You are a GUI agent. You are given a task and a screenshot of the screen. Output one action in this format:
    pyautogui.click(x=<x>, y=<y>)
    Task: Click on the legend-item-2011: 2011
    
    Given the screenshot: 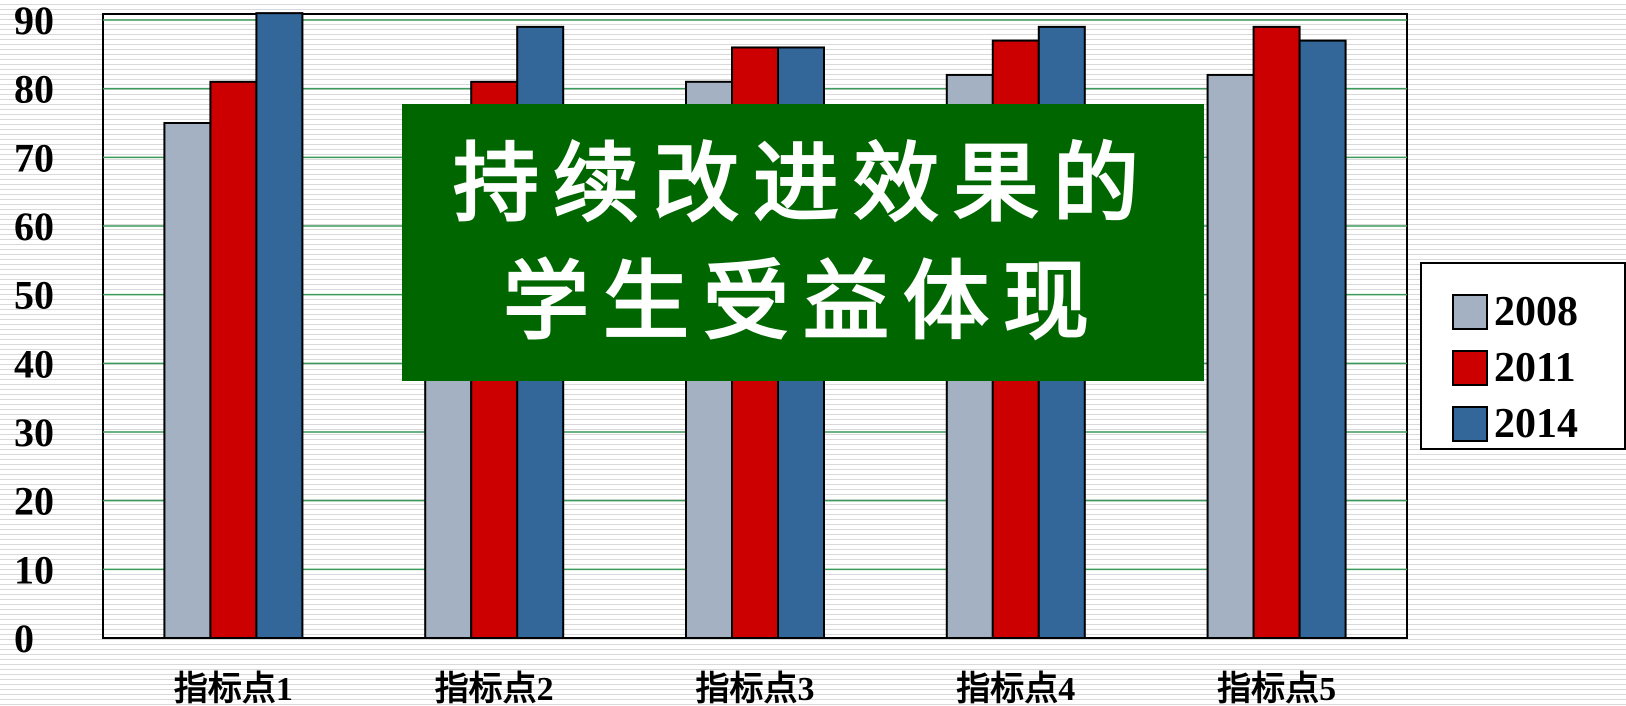 What is the action you would take?
    pyautogui.click(x=1538, y=368)
    